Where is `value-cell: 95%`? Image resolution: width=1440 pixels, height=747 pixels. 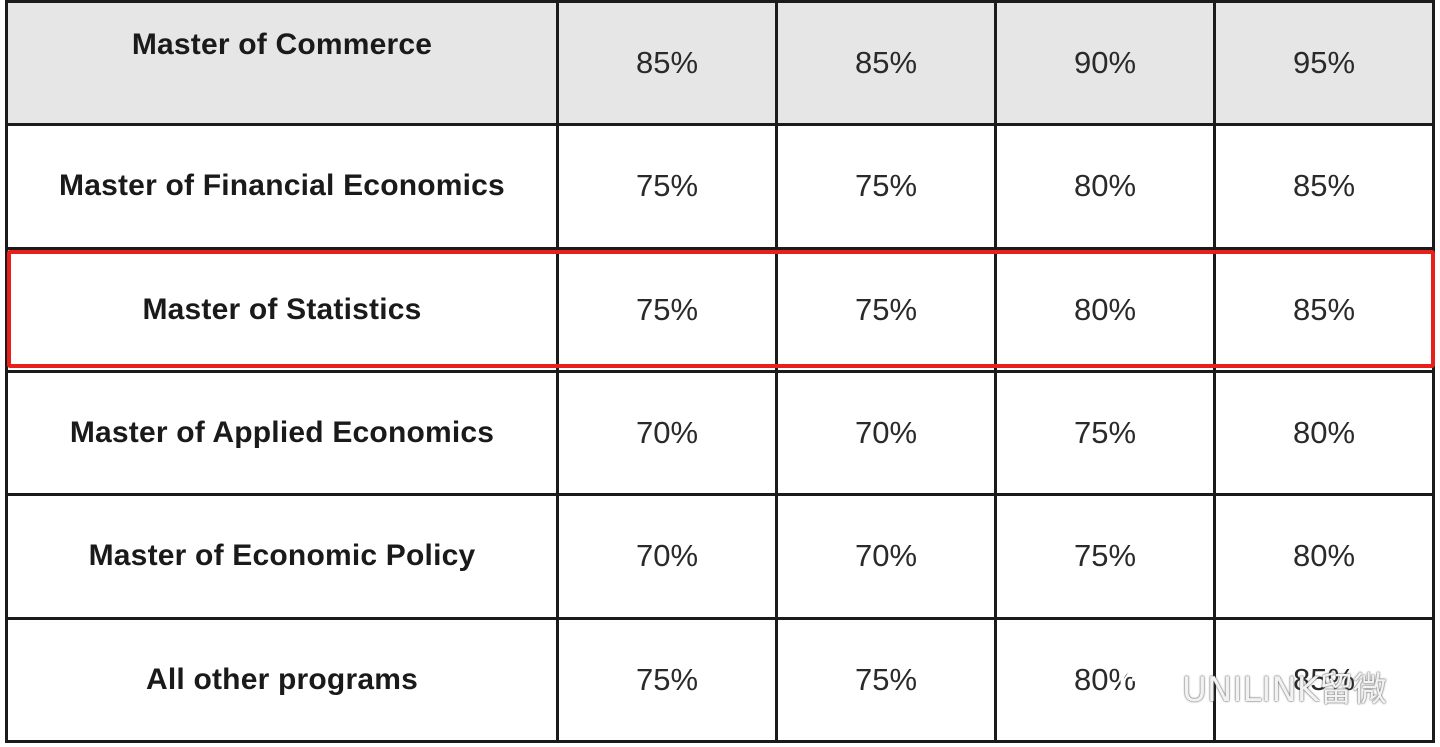
value-cell: 95% is located at coordinates (1324, 63).